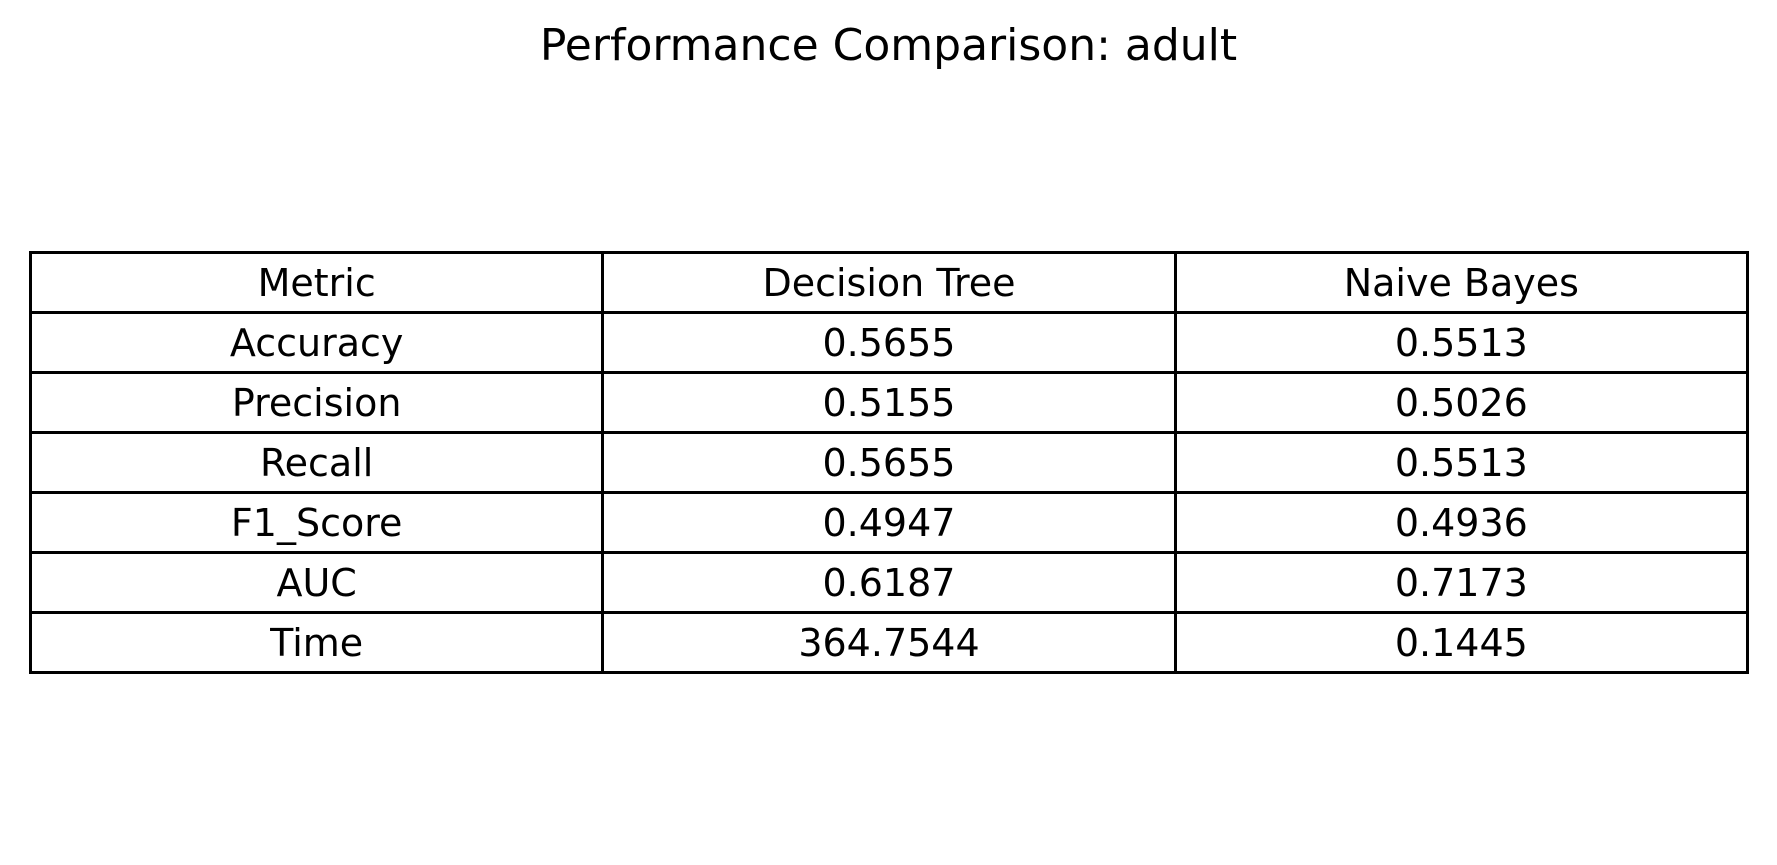 Image resolution: width=1777 pixels, height=865 pixels. I want to click on table-header-row: Metric Decision Tree Naive Bayes, so click(889, 282).